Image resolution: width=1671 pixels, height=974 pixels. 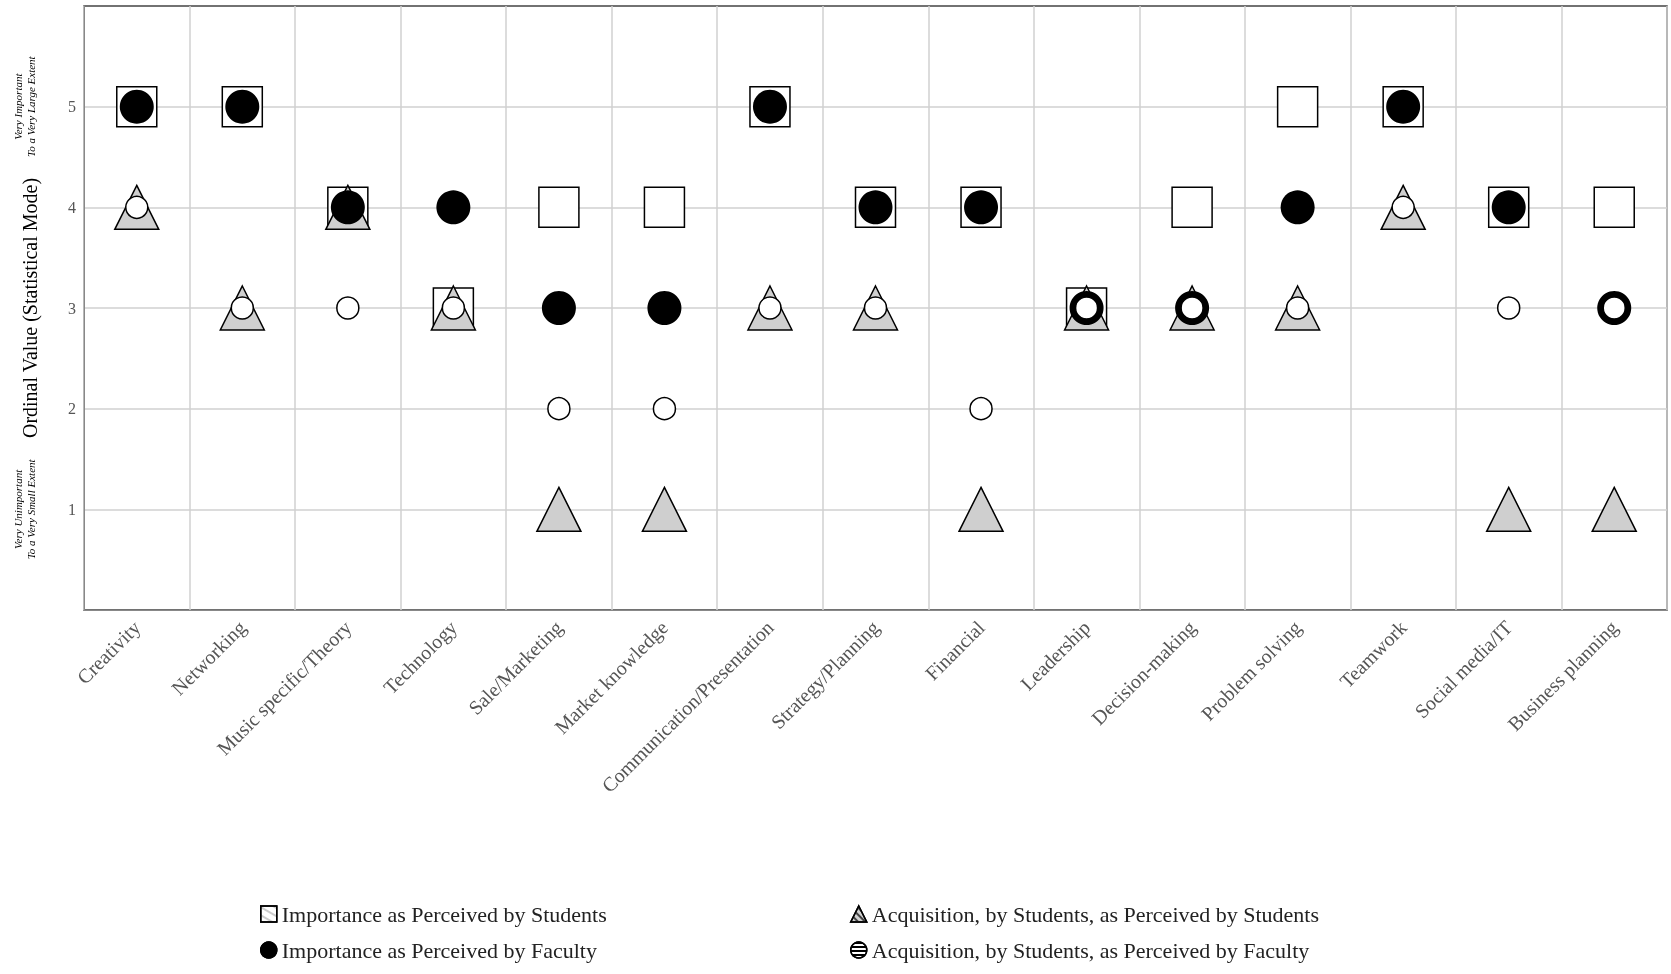 I want to click on y-tick-label: 2, so click(x=72, y=409).